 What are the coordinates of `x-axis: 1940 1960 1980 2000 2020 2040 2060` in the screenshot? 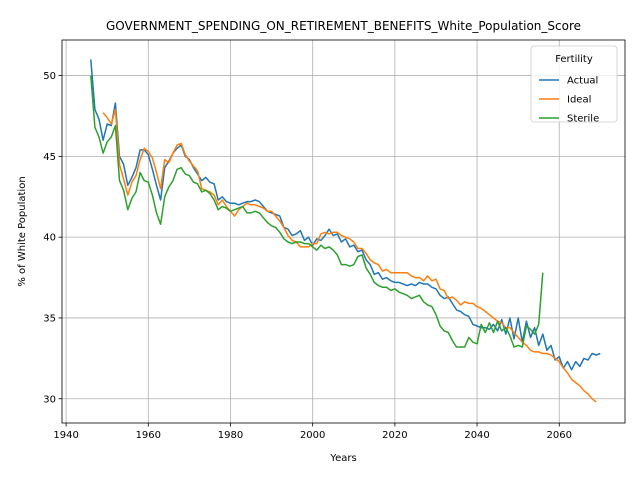 It's located at (312, 432).